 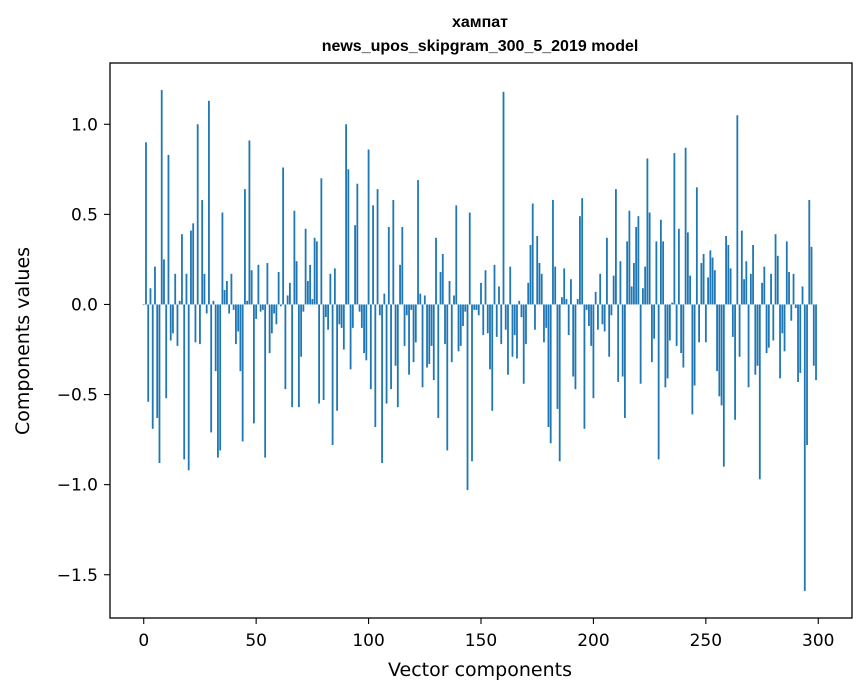 I want to click on y-tick-label: 1.0, so click(x=84, y=125).